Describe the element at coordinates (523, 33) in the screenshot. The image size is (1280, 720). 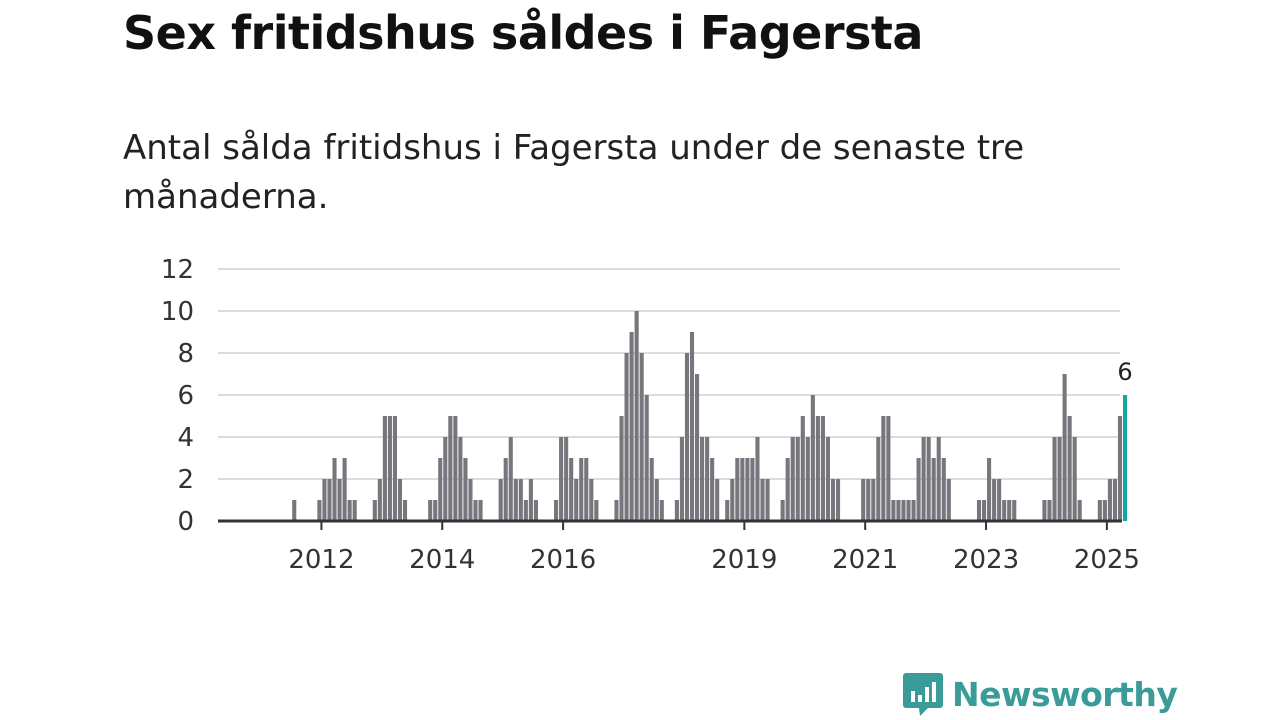
I see `chart-title: Sex fritidshus såldes i Fagersta` at that location.